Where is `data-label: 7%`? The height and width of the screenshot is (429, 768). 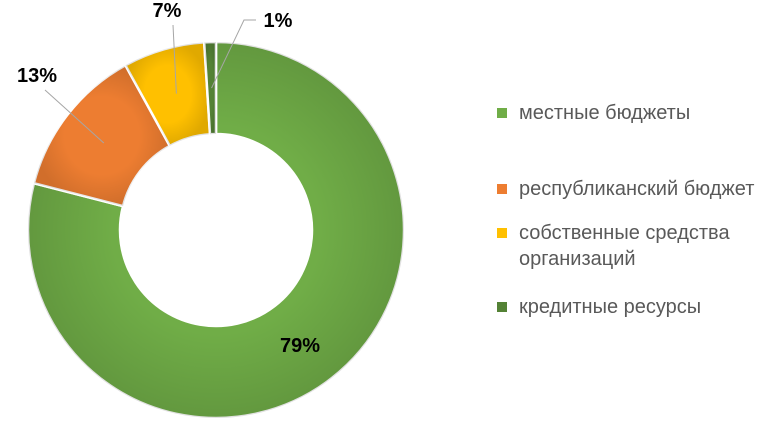
data-label: 7% is located at coordinates (167, 11).